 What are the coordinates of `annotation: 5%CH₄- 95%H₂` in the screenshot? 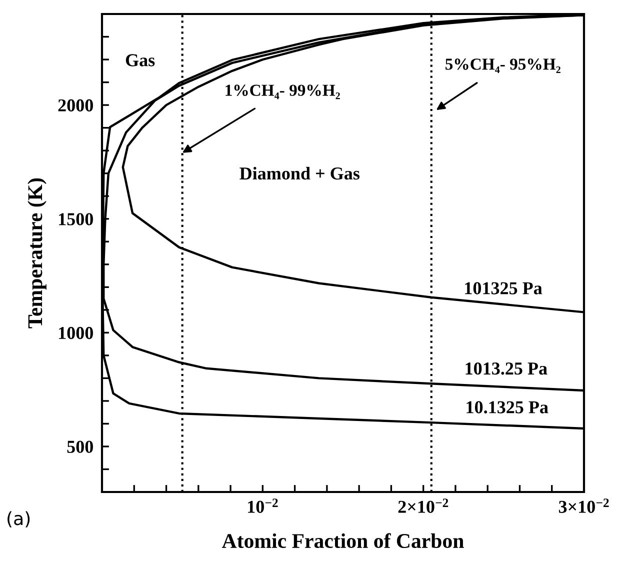 It's located at (503, 65).